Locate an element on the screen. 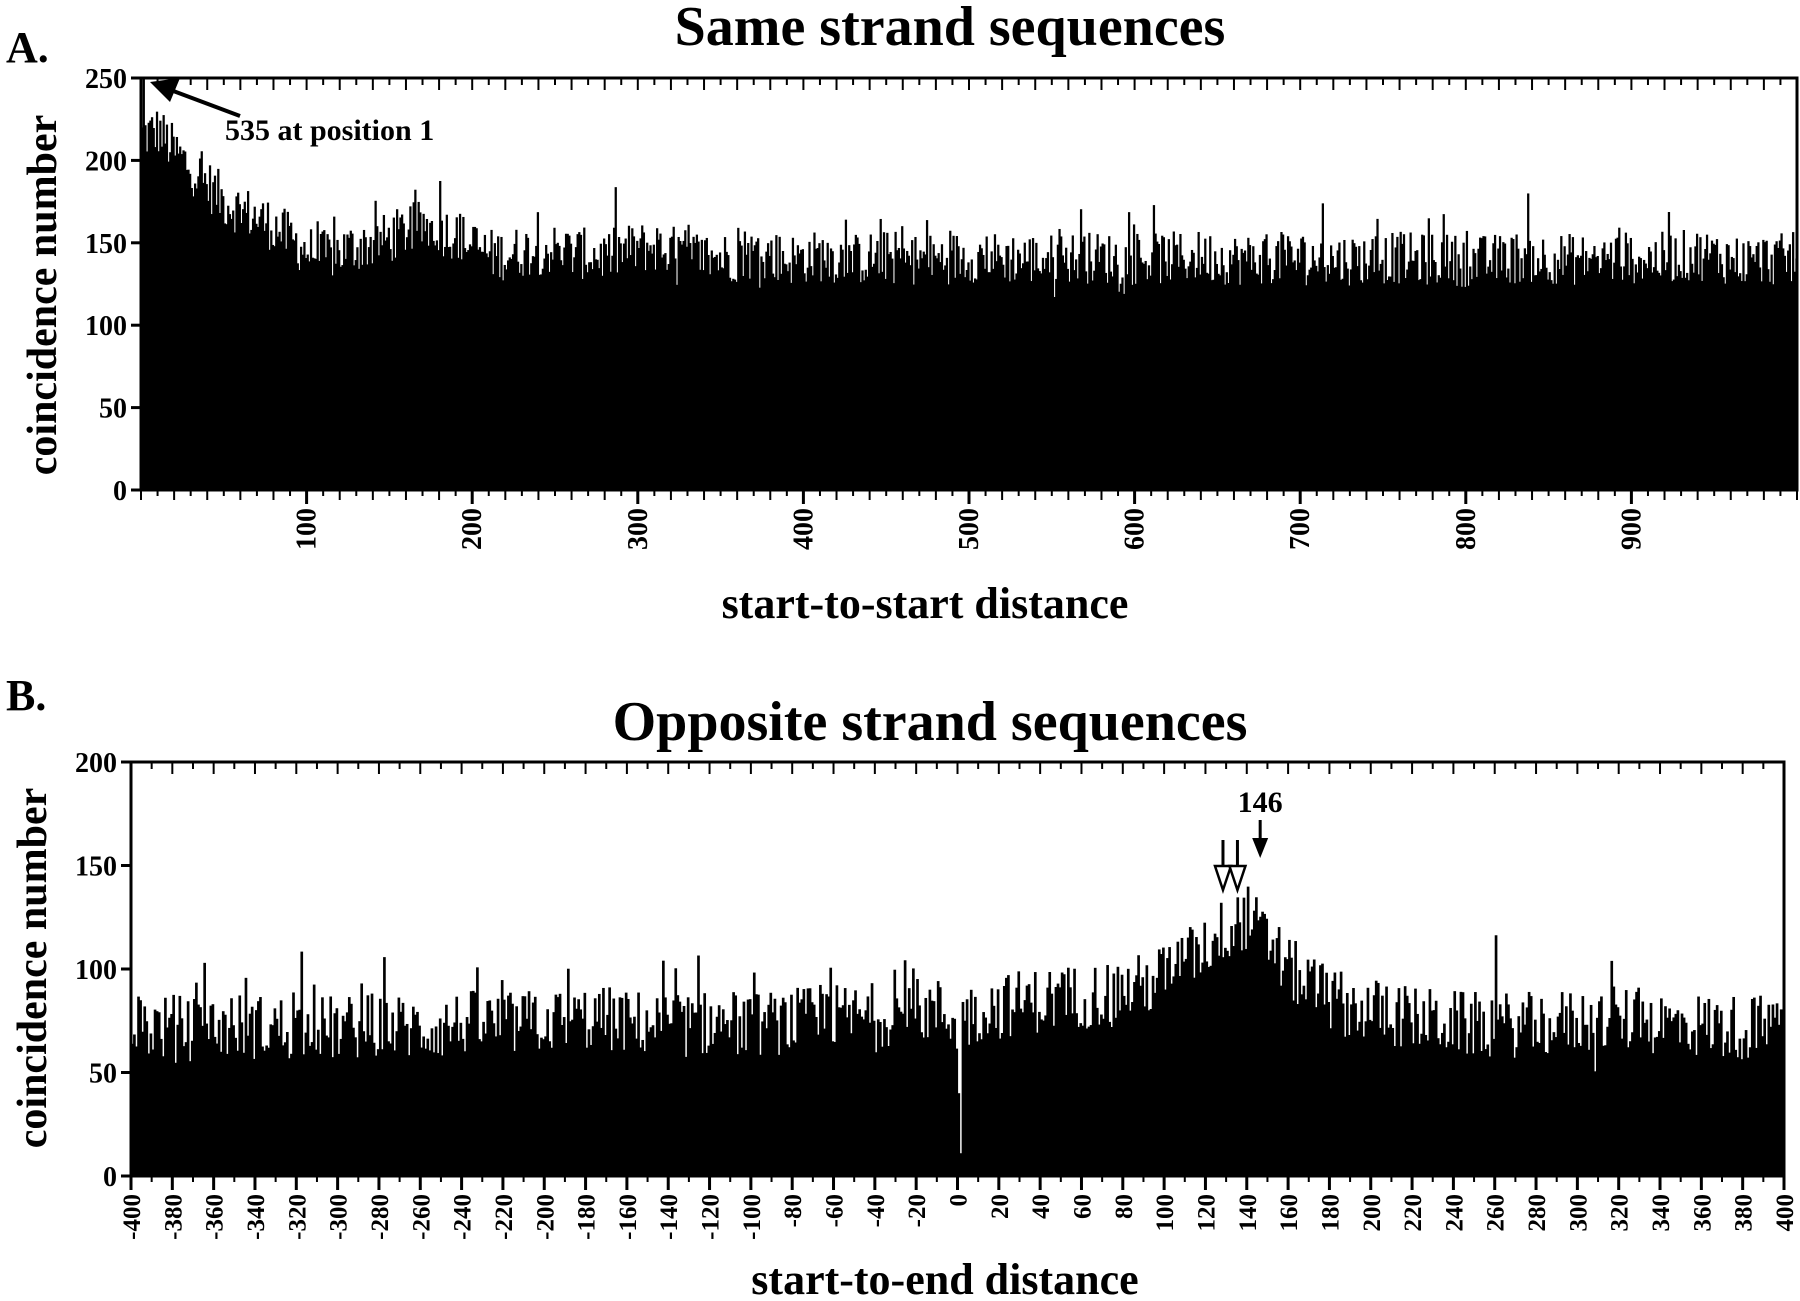  panel-b-title: Opposite strand sequences is located at coordinates (930, 722).